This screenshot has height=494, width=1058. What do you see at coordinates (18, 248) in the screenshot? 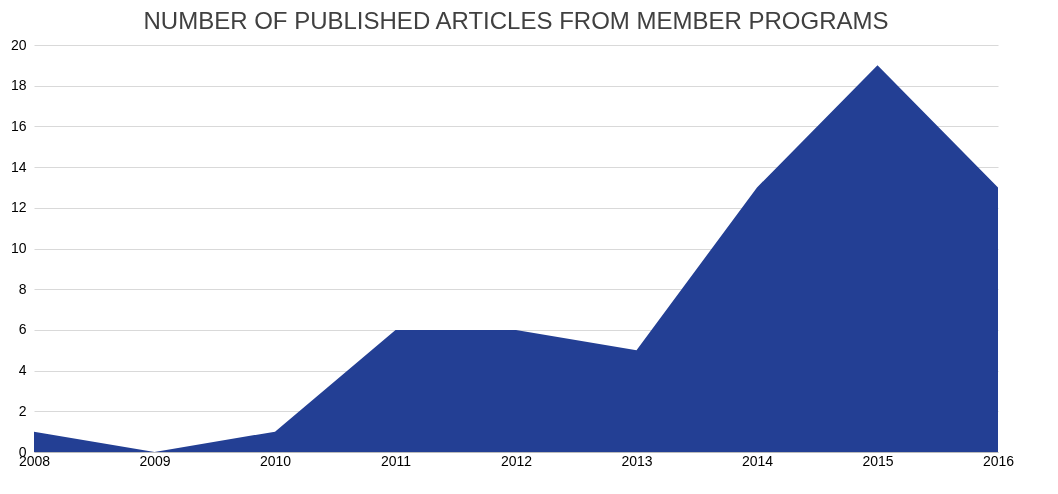
I see `y-tick-label: 10` at bounding box center [18, 248].